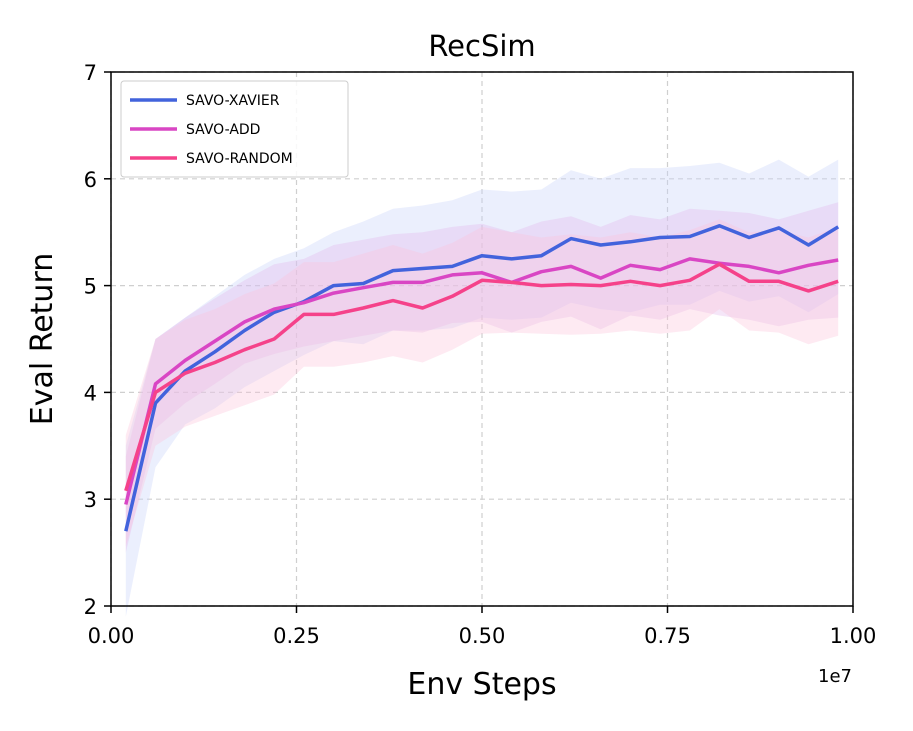 The height and width of the screenshot is (731, 913). I want to click on y-axis-ticks: 2 3 4 5 6 7, so click(97, 340).